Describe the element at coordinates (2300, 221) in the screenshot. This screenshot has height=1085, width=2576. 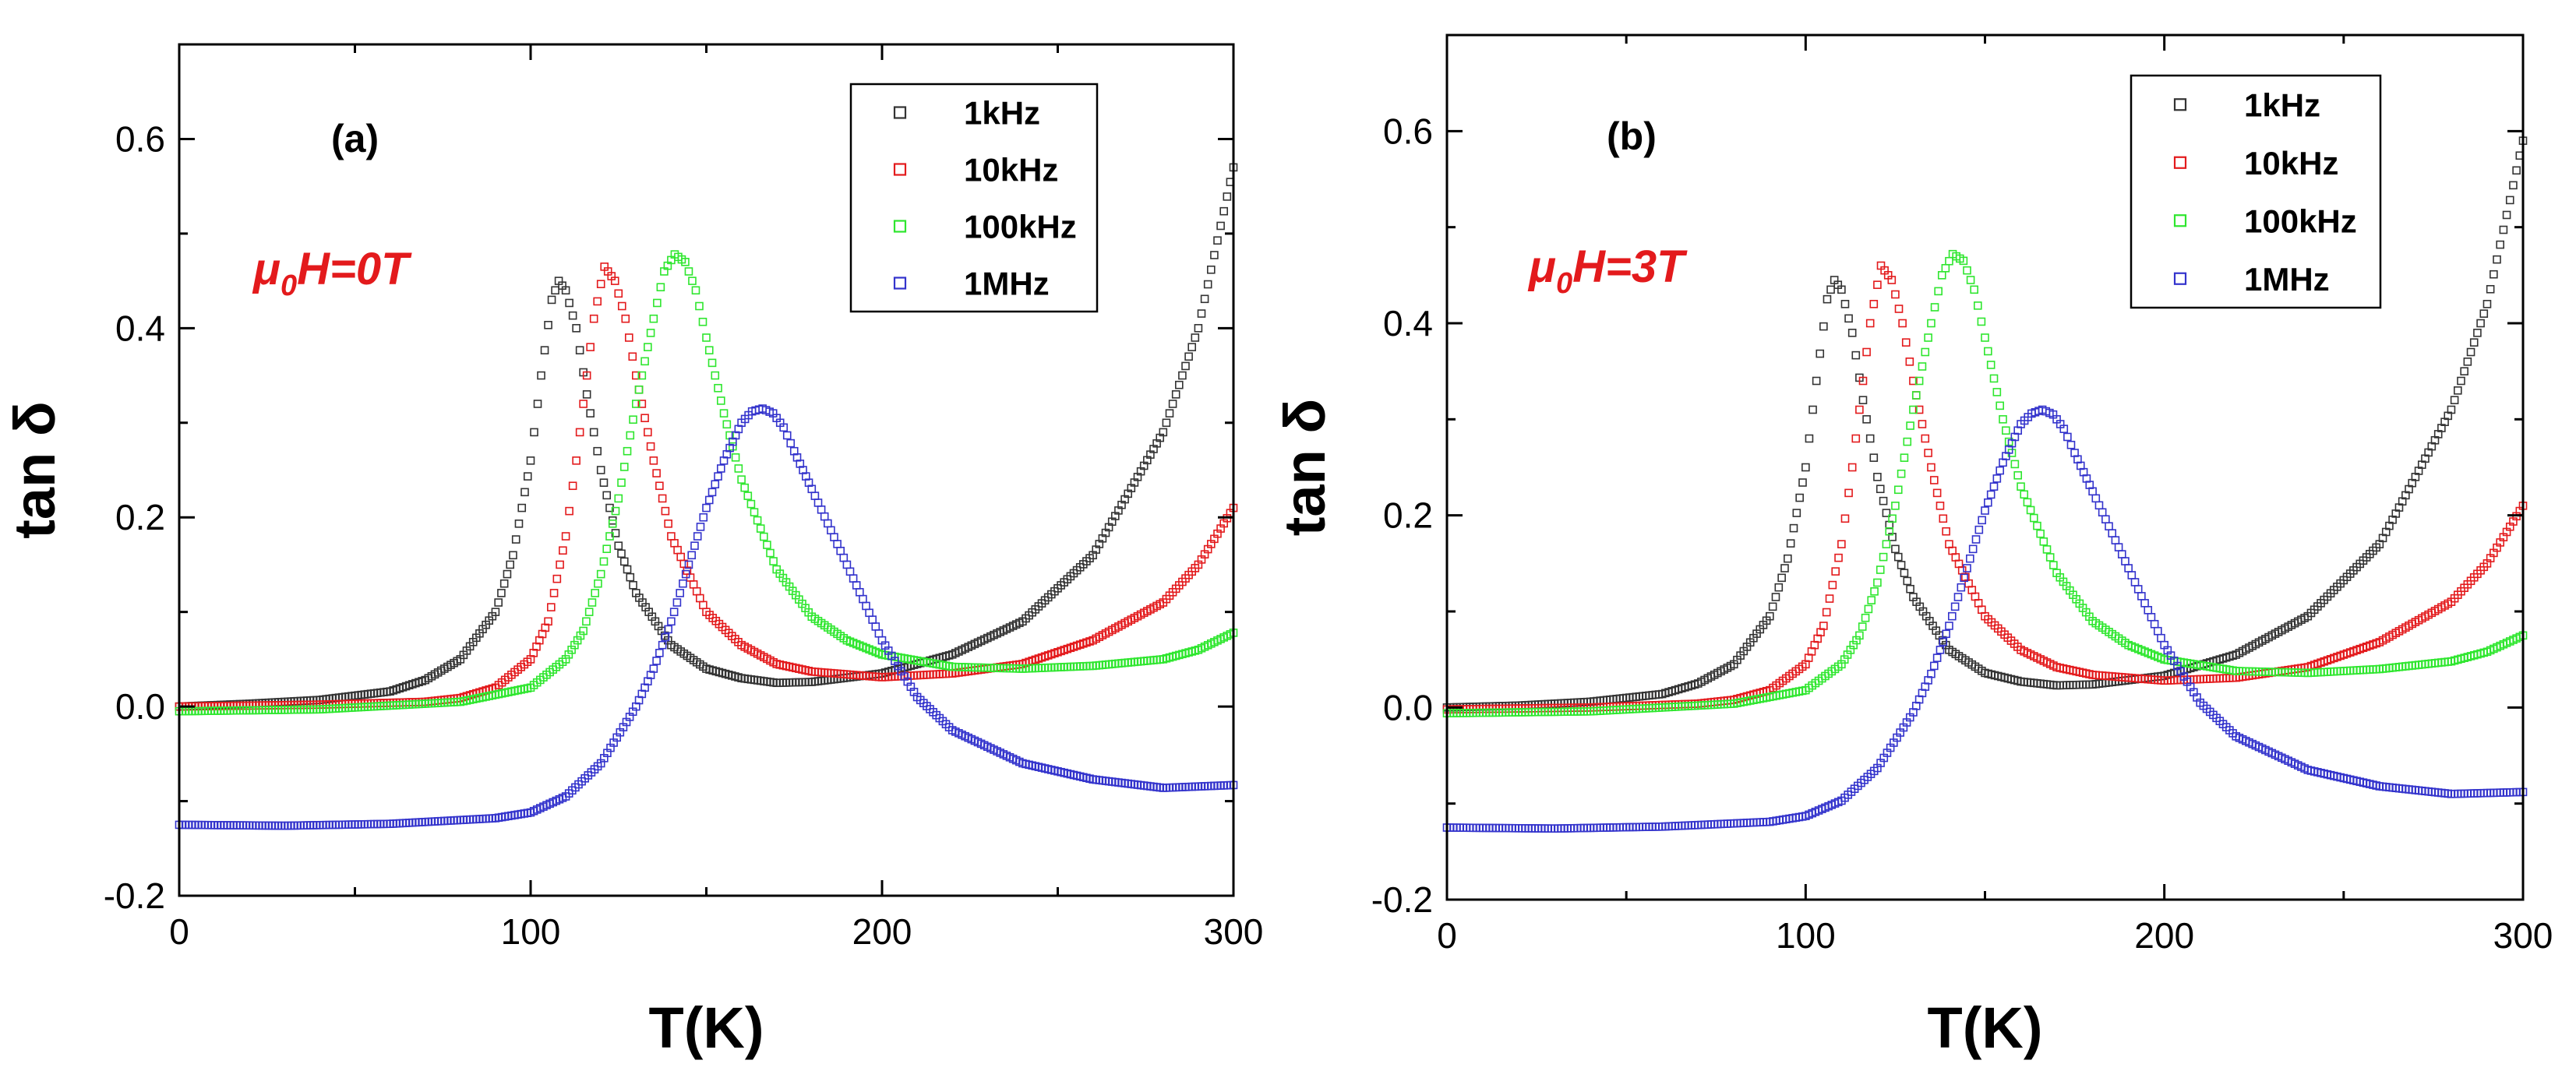
I see `legend-label: 100kHz` at that location.